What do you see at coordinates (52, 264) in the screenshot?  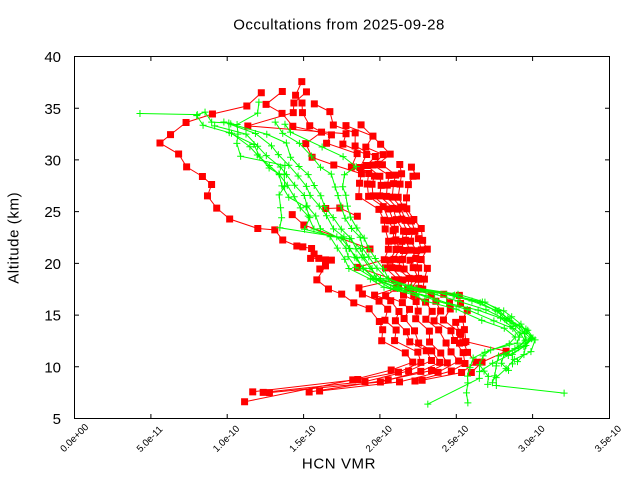 I see `svg-text: 20` at bounding box center [52, 264].